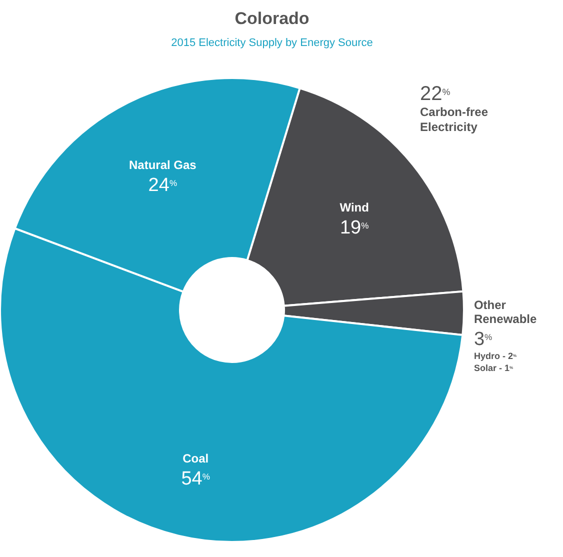  Describe the element at coordinates (355, 228) in the screenshot. I see `data-label: 19$^{%}$` at that location.